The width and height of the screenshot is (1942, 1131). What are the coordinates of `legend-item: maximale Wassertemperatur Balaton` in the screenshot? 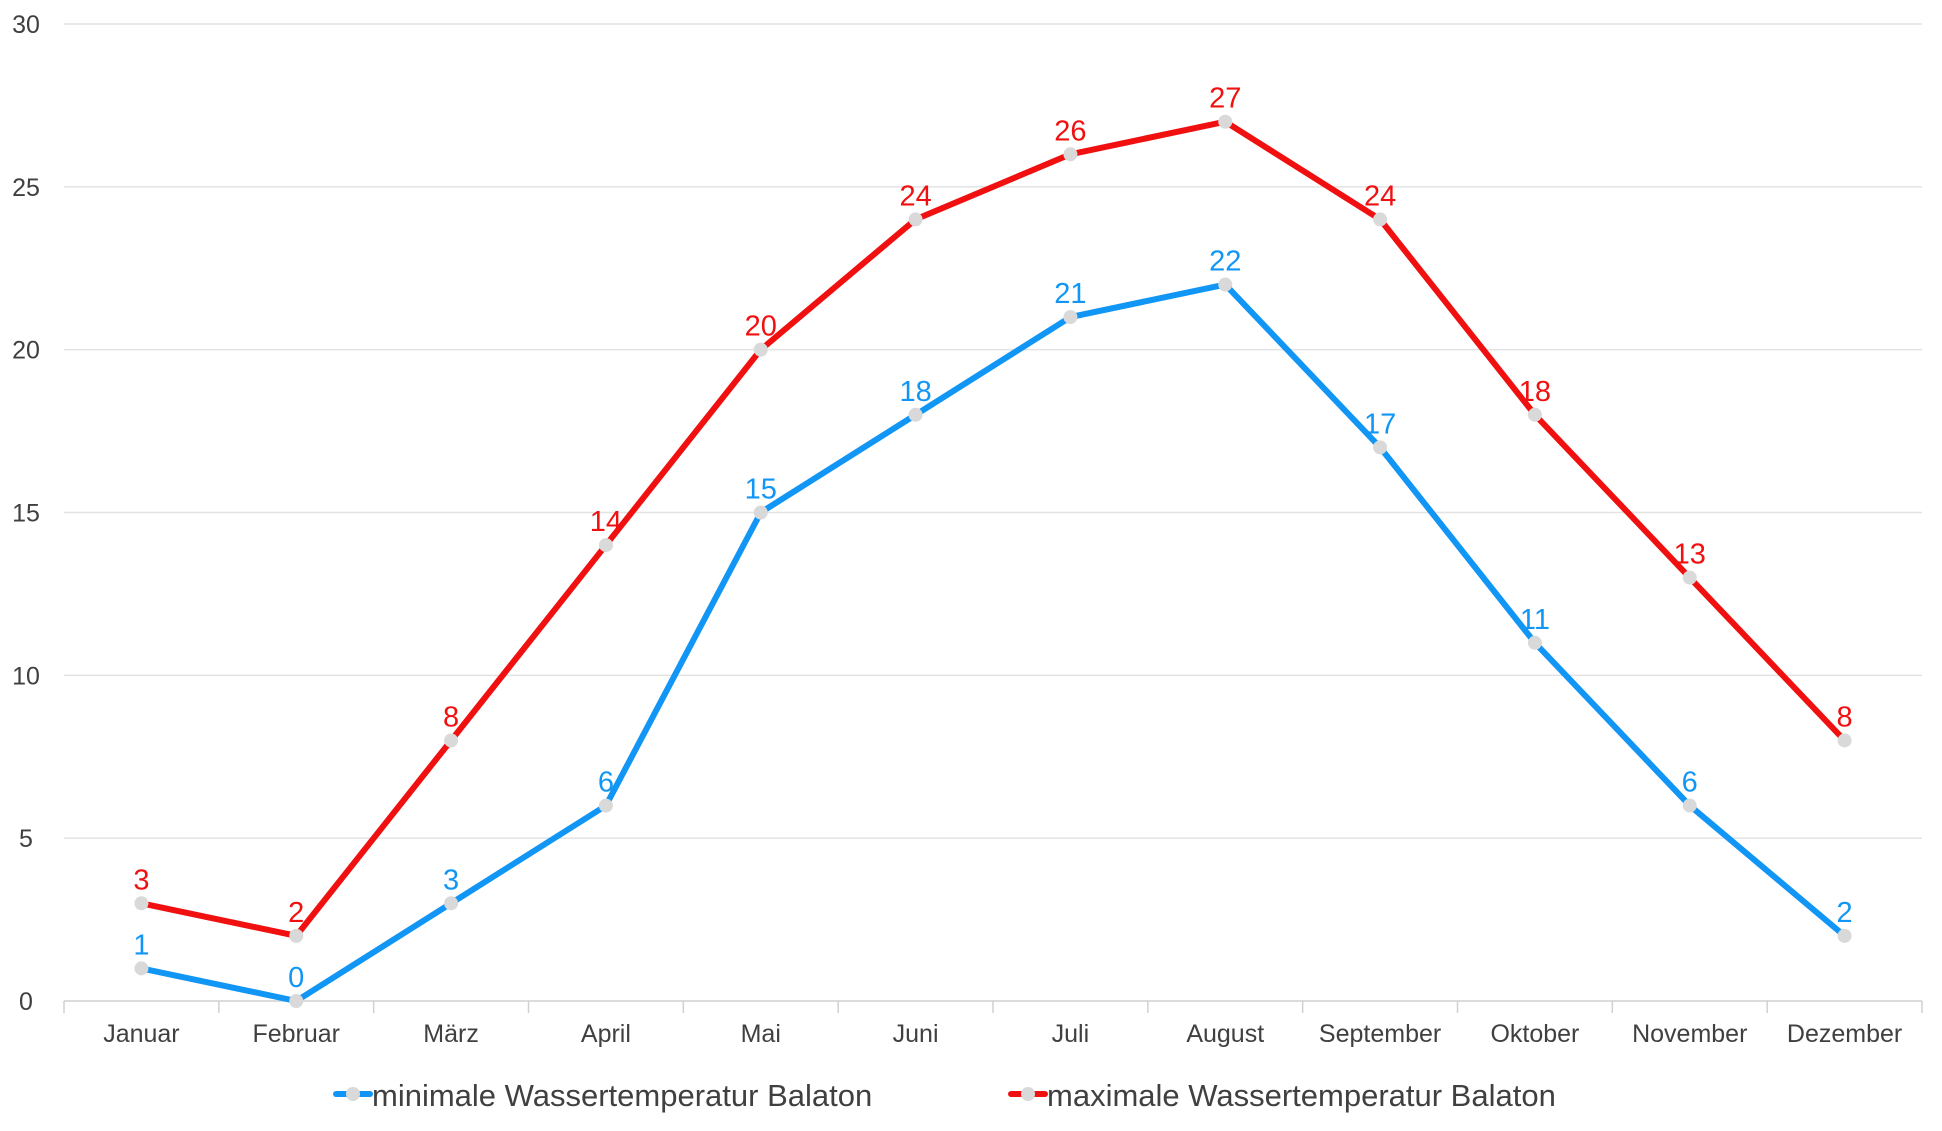 It's located at (1282, 1095).